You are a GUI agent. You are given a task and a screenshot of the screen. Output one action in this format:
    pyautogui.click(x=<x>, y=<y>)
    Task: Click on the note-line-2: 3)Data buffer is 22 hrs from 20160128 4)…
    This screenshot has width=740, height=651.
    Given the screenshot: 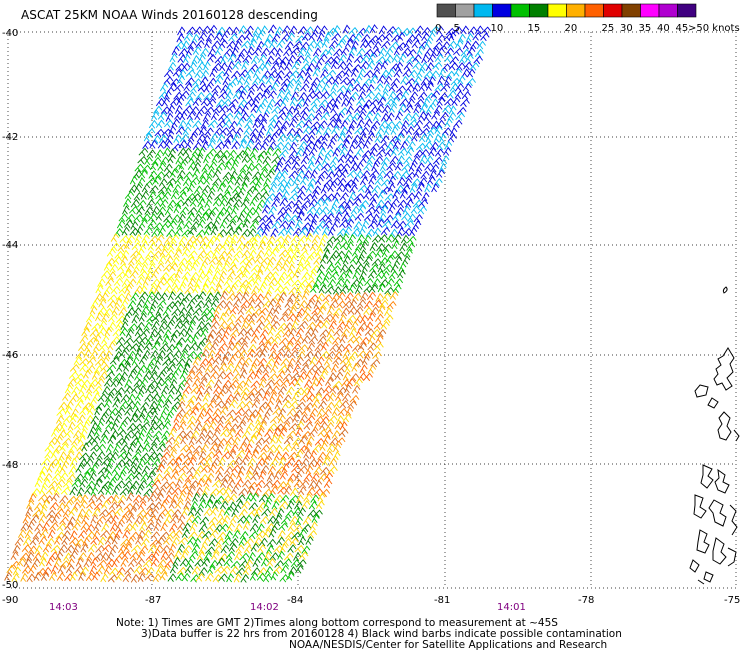 What is the action you would take?
    pyautogui.click(x=381, y=634)
    